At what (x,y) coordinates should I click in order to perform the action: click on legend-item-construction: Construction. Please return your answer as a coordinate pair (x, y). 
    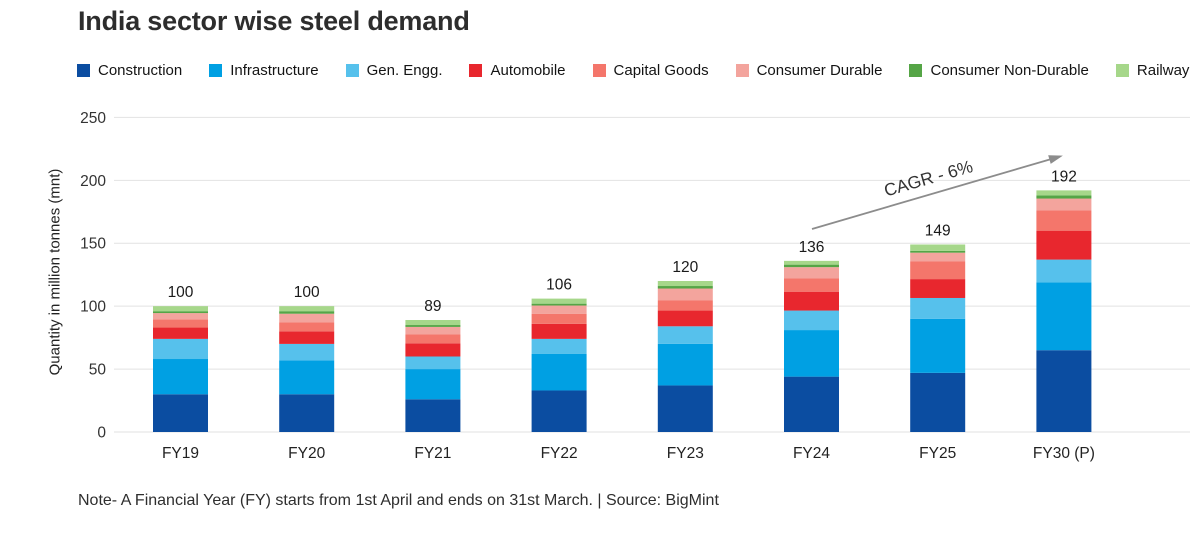
    Looking at the image, I should click on (129, 70).